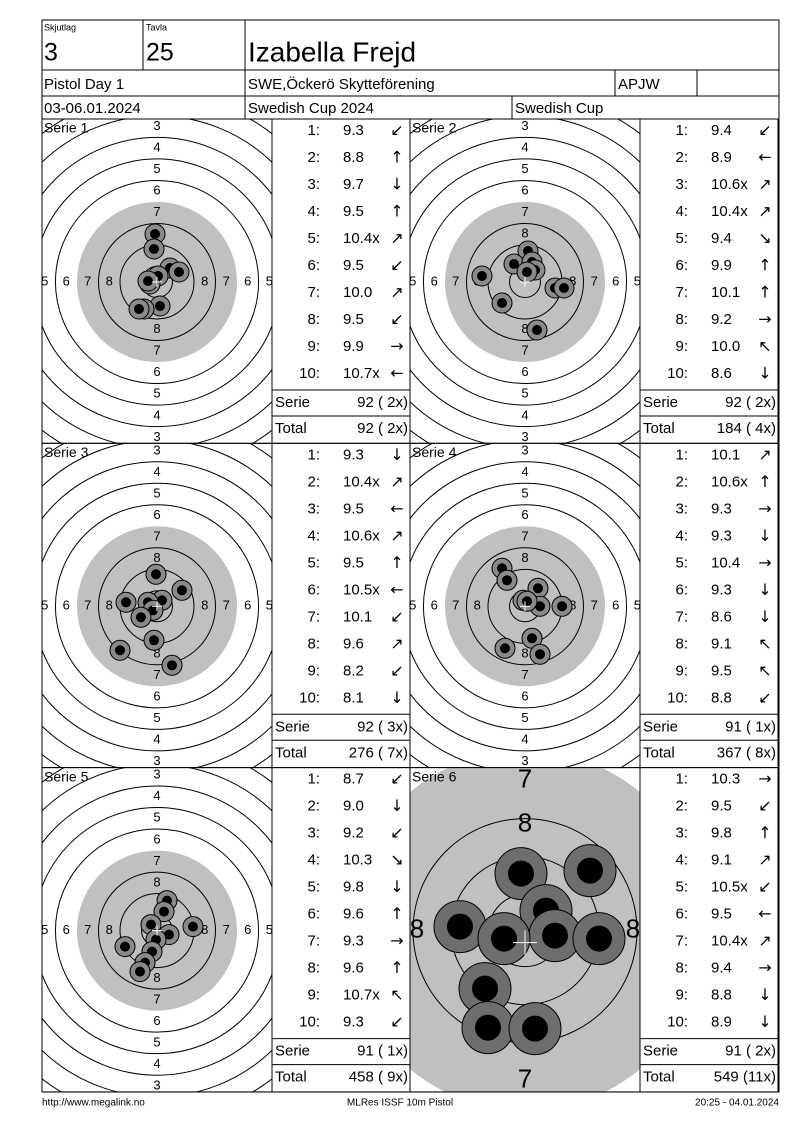 The height and width of the screenshot is (1130, 800). Describe the element at coordinates (361, 238) in the screenshot. I see `shot-score: 10.4x` at that location.